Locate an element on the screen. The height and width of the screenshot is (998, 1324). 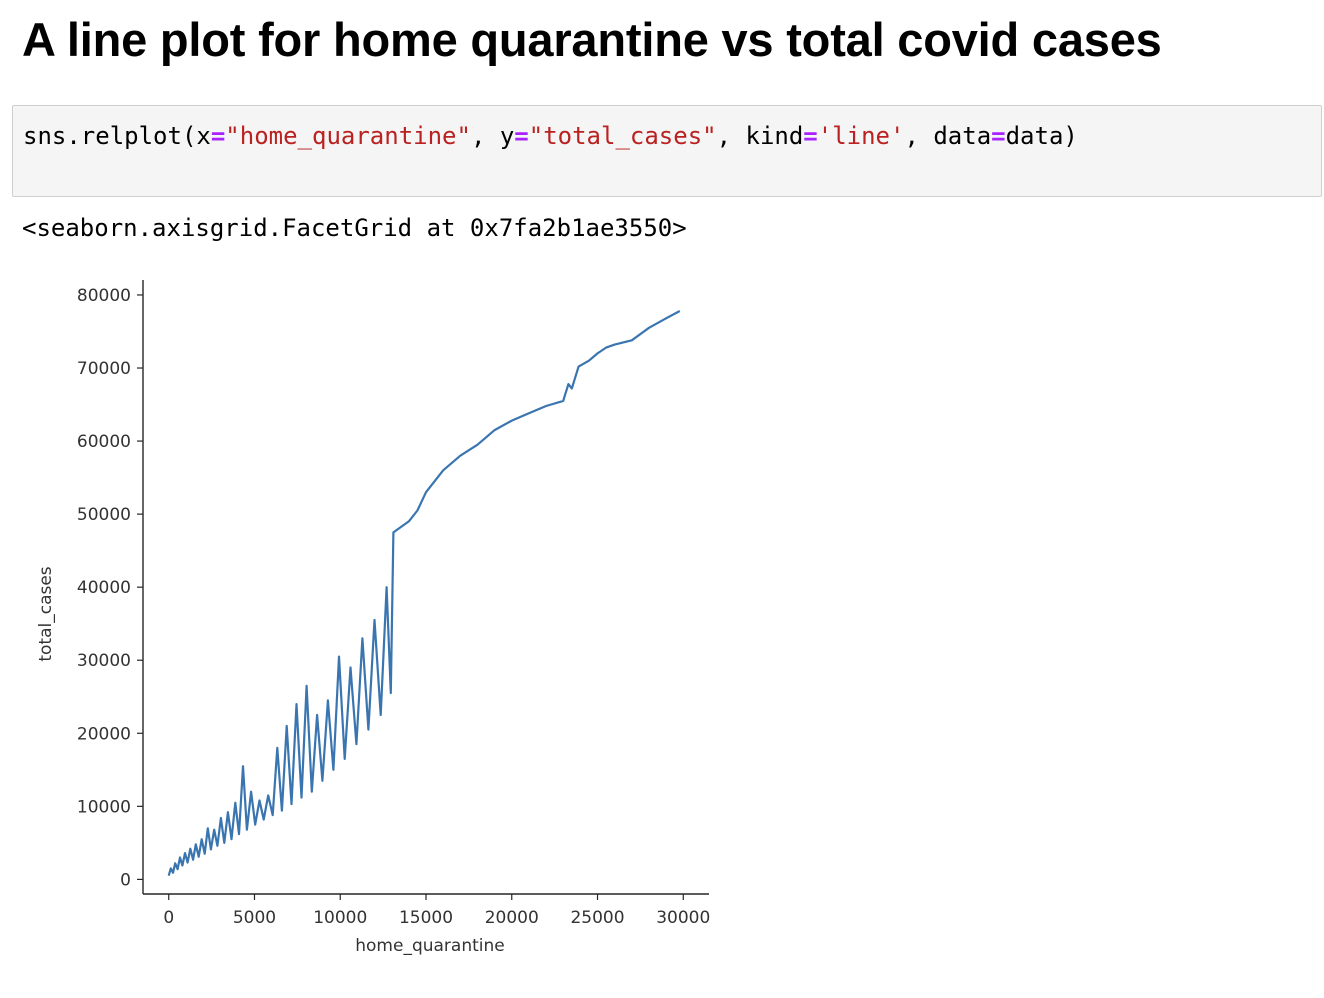
y-axis-label: total_cases is located at coordinates (46, 613).